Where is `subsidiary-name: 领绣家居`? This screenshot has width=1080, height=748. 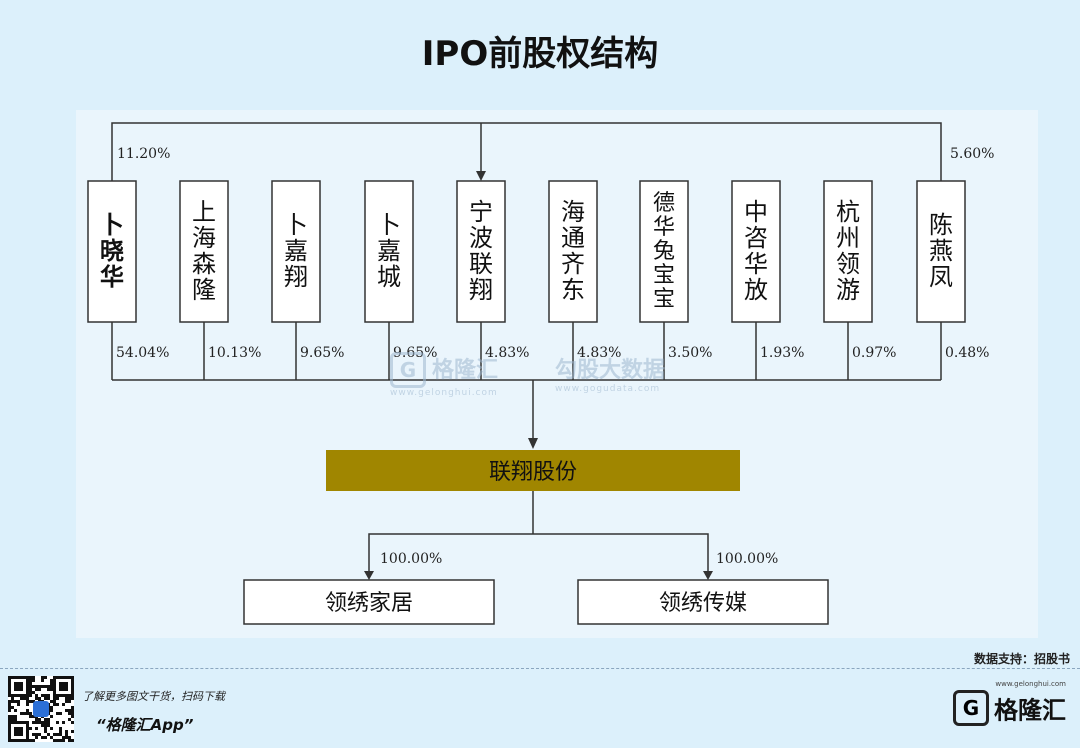 subsidiary-name: 领绣家居 is located at coordinates (369, 603).